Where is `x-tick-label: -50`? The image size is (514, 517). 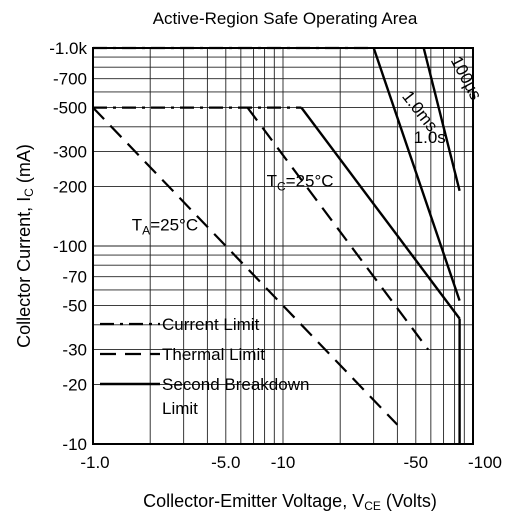
x-tick-label: -50 is located at coordinates (416, 462).